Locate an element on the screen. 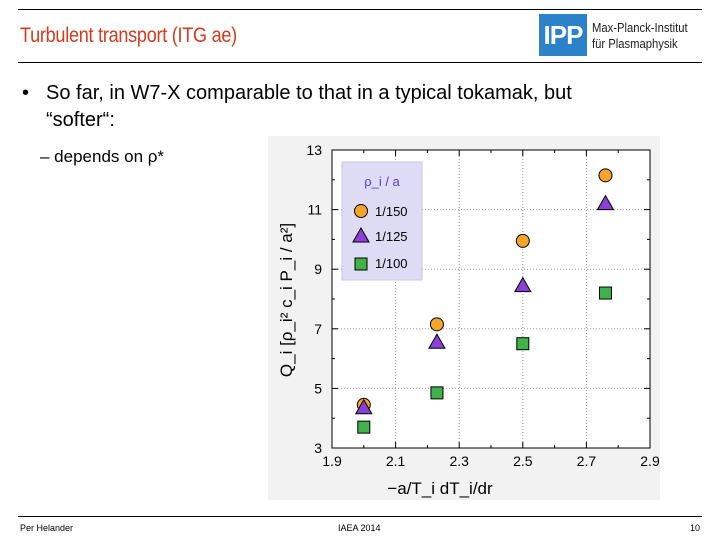 The height and width of the screenshot is (540, 720). bullet-line-2: “softer“: is located at coordinates (80, 120).